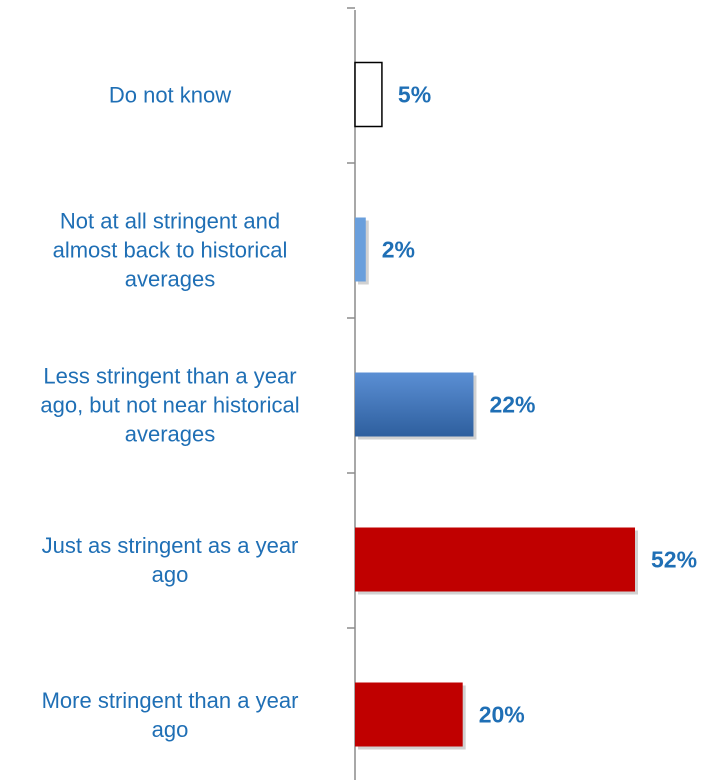 This screenshot has width=703, height=780. Describe the element at coordinates (170, 700) in the screenshot. I see `category-label-line: More stringent than a year` at that location.